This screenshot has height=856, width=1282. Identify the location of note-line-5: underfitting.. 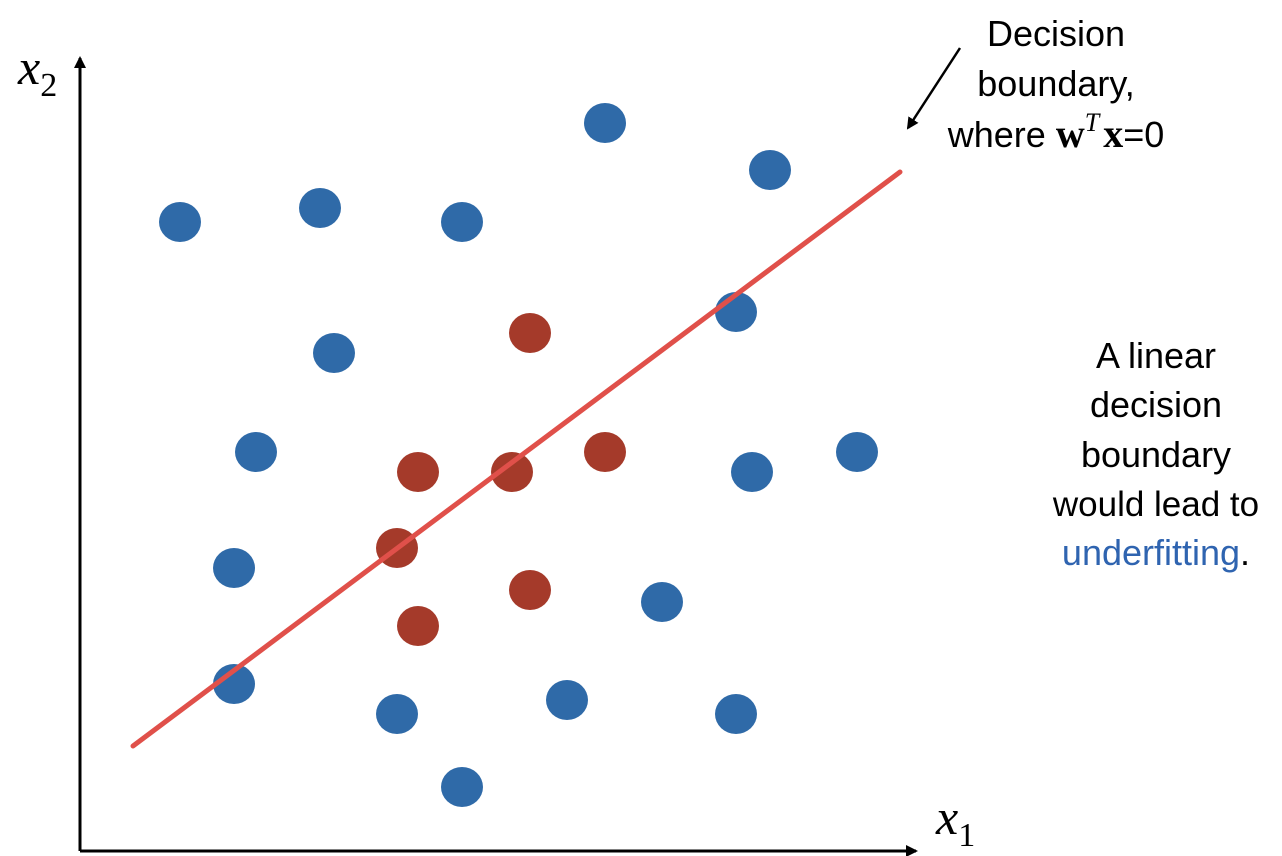
(1156, 552).